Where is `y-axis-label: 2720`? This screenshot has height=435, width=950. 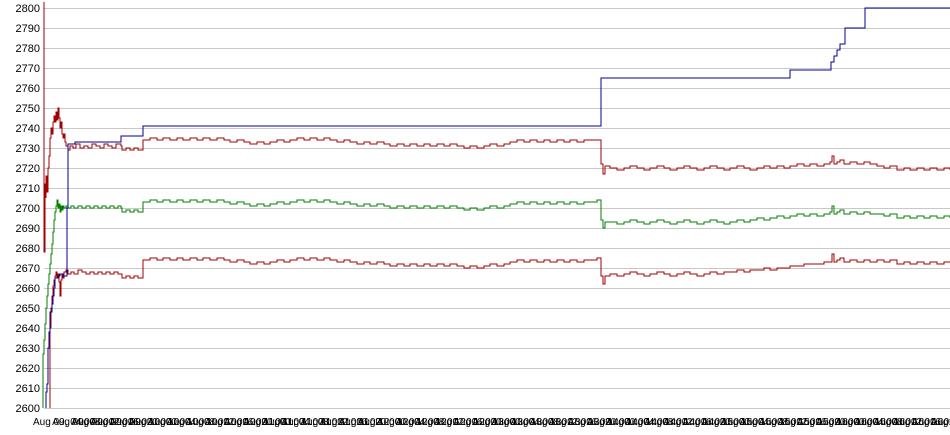
y-axis-label: 2720 is located at coordinates (28, 169).